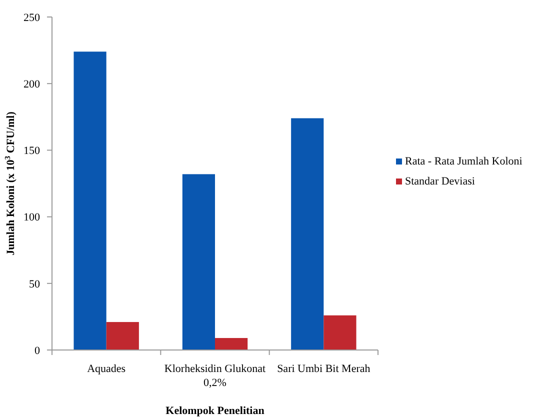 This screenshot has height=420, width=543. What do you see at coordinates (324, 369) in the screenshot?
I see `x-tick-label: Sari Umbi Bit Merah` at bounding box center [324, 369].